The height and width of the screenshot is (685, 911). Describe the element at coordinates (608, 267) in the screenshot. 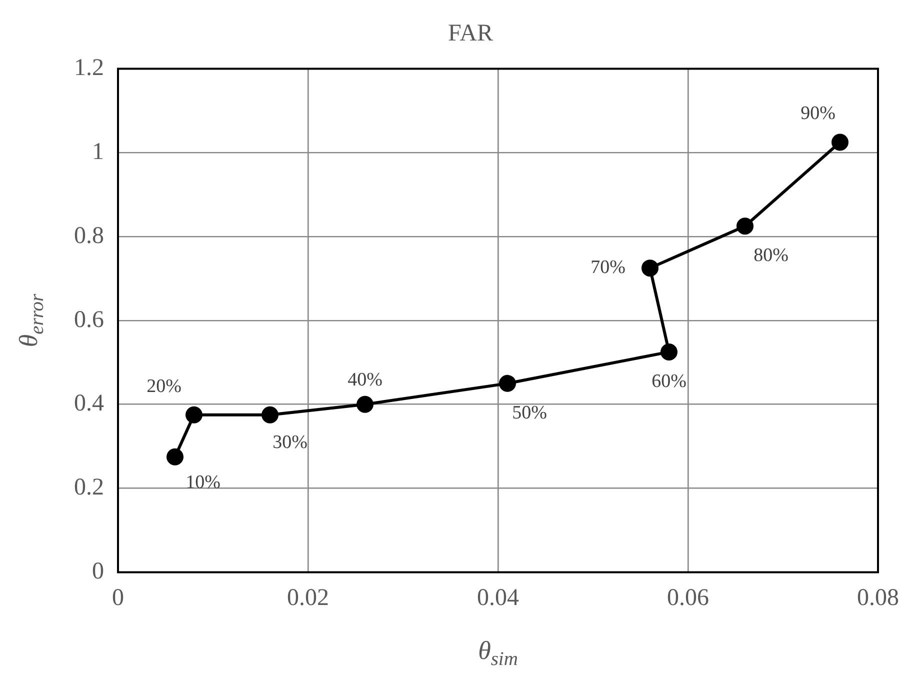

I see `annotation: 70%` at that location.